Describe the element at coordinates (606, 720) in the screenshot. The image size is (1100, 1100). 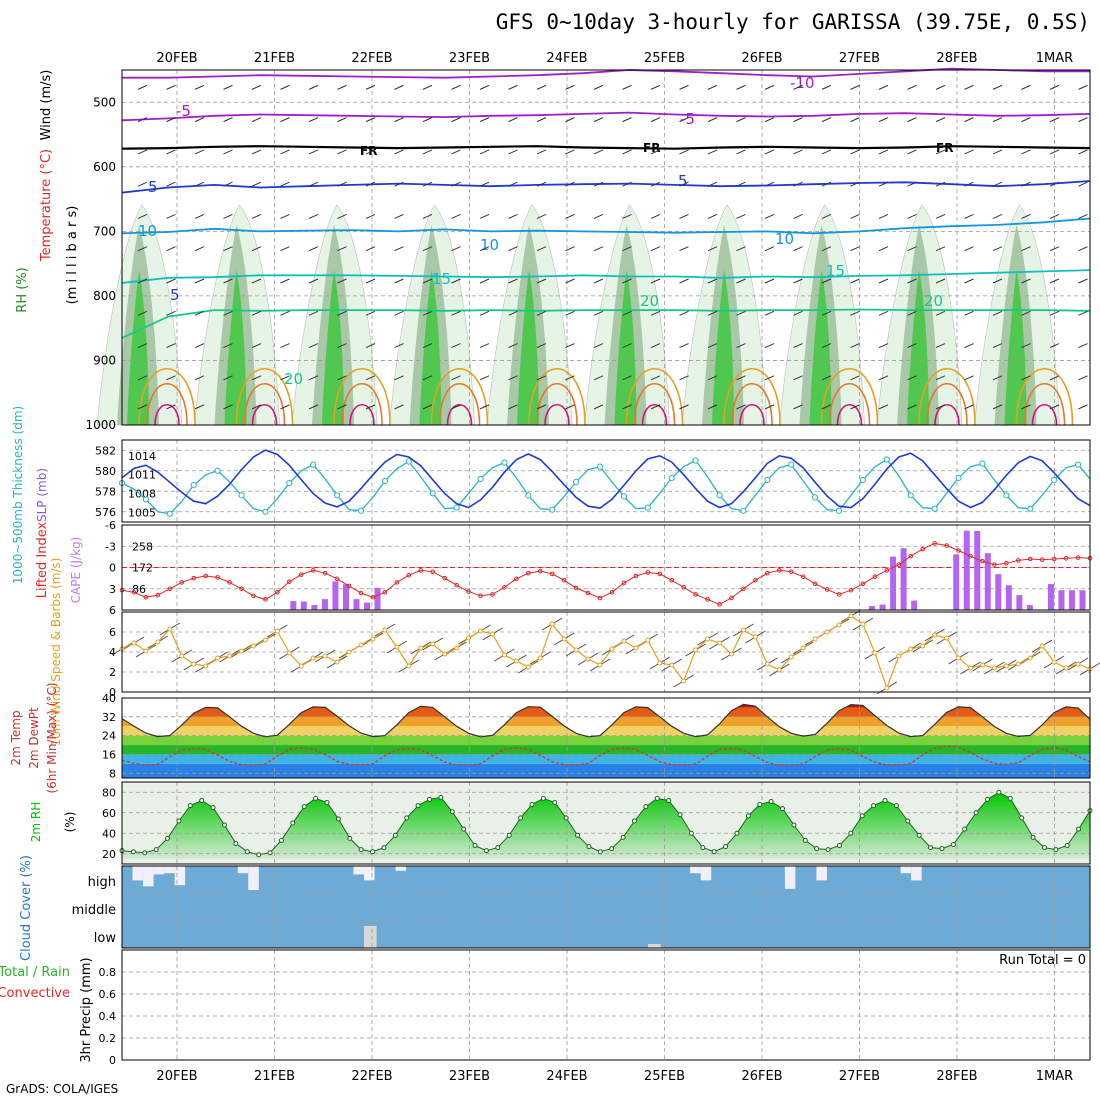
I see `temp-line` at that location.